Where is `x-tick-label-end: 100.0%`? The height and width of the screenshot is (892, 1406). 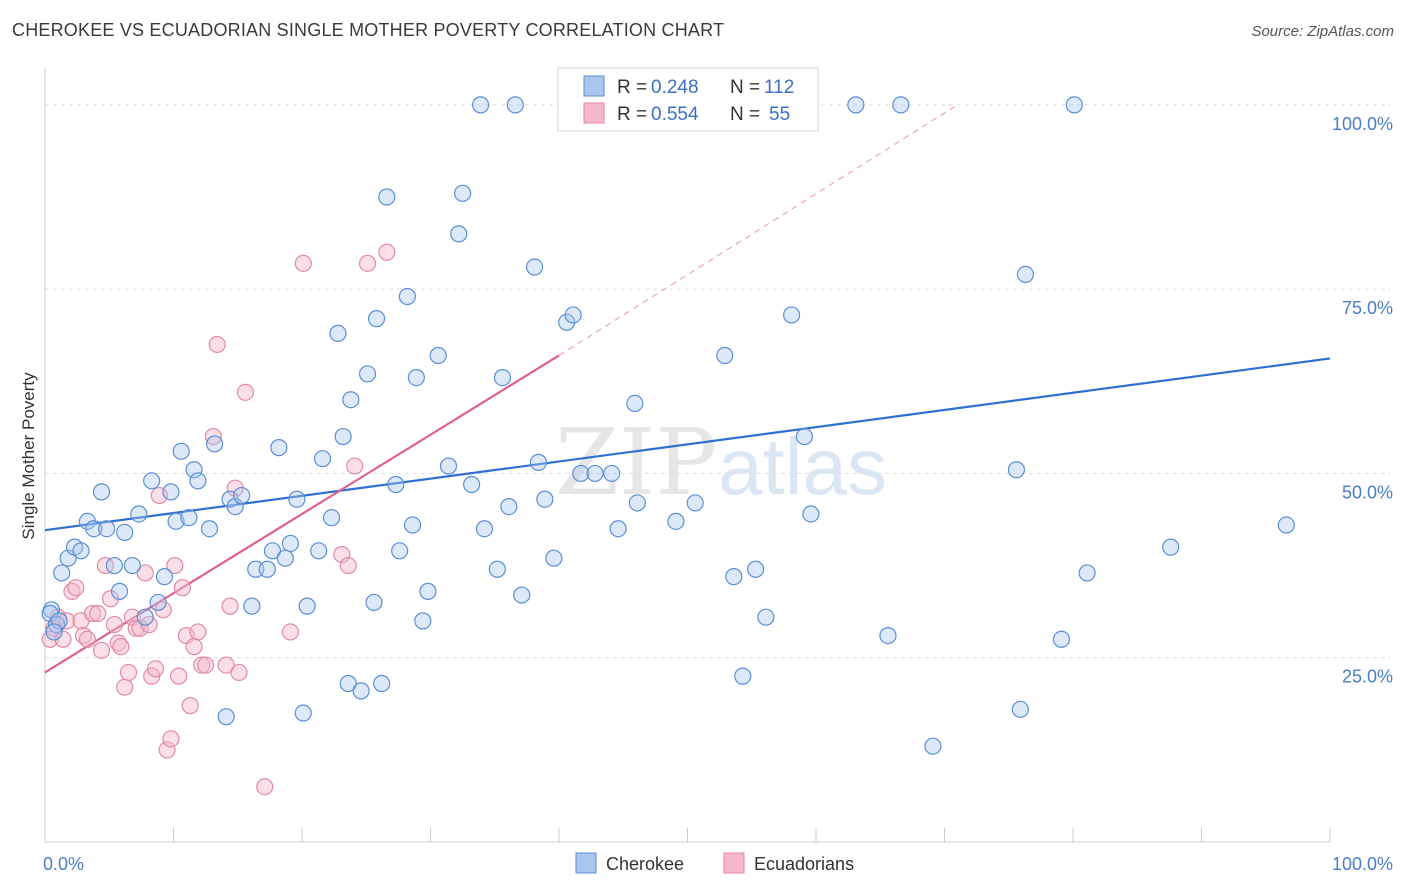
x-tick-label-end: 100.0% is located at coordinates (1362, 864).